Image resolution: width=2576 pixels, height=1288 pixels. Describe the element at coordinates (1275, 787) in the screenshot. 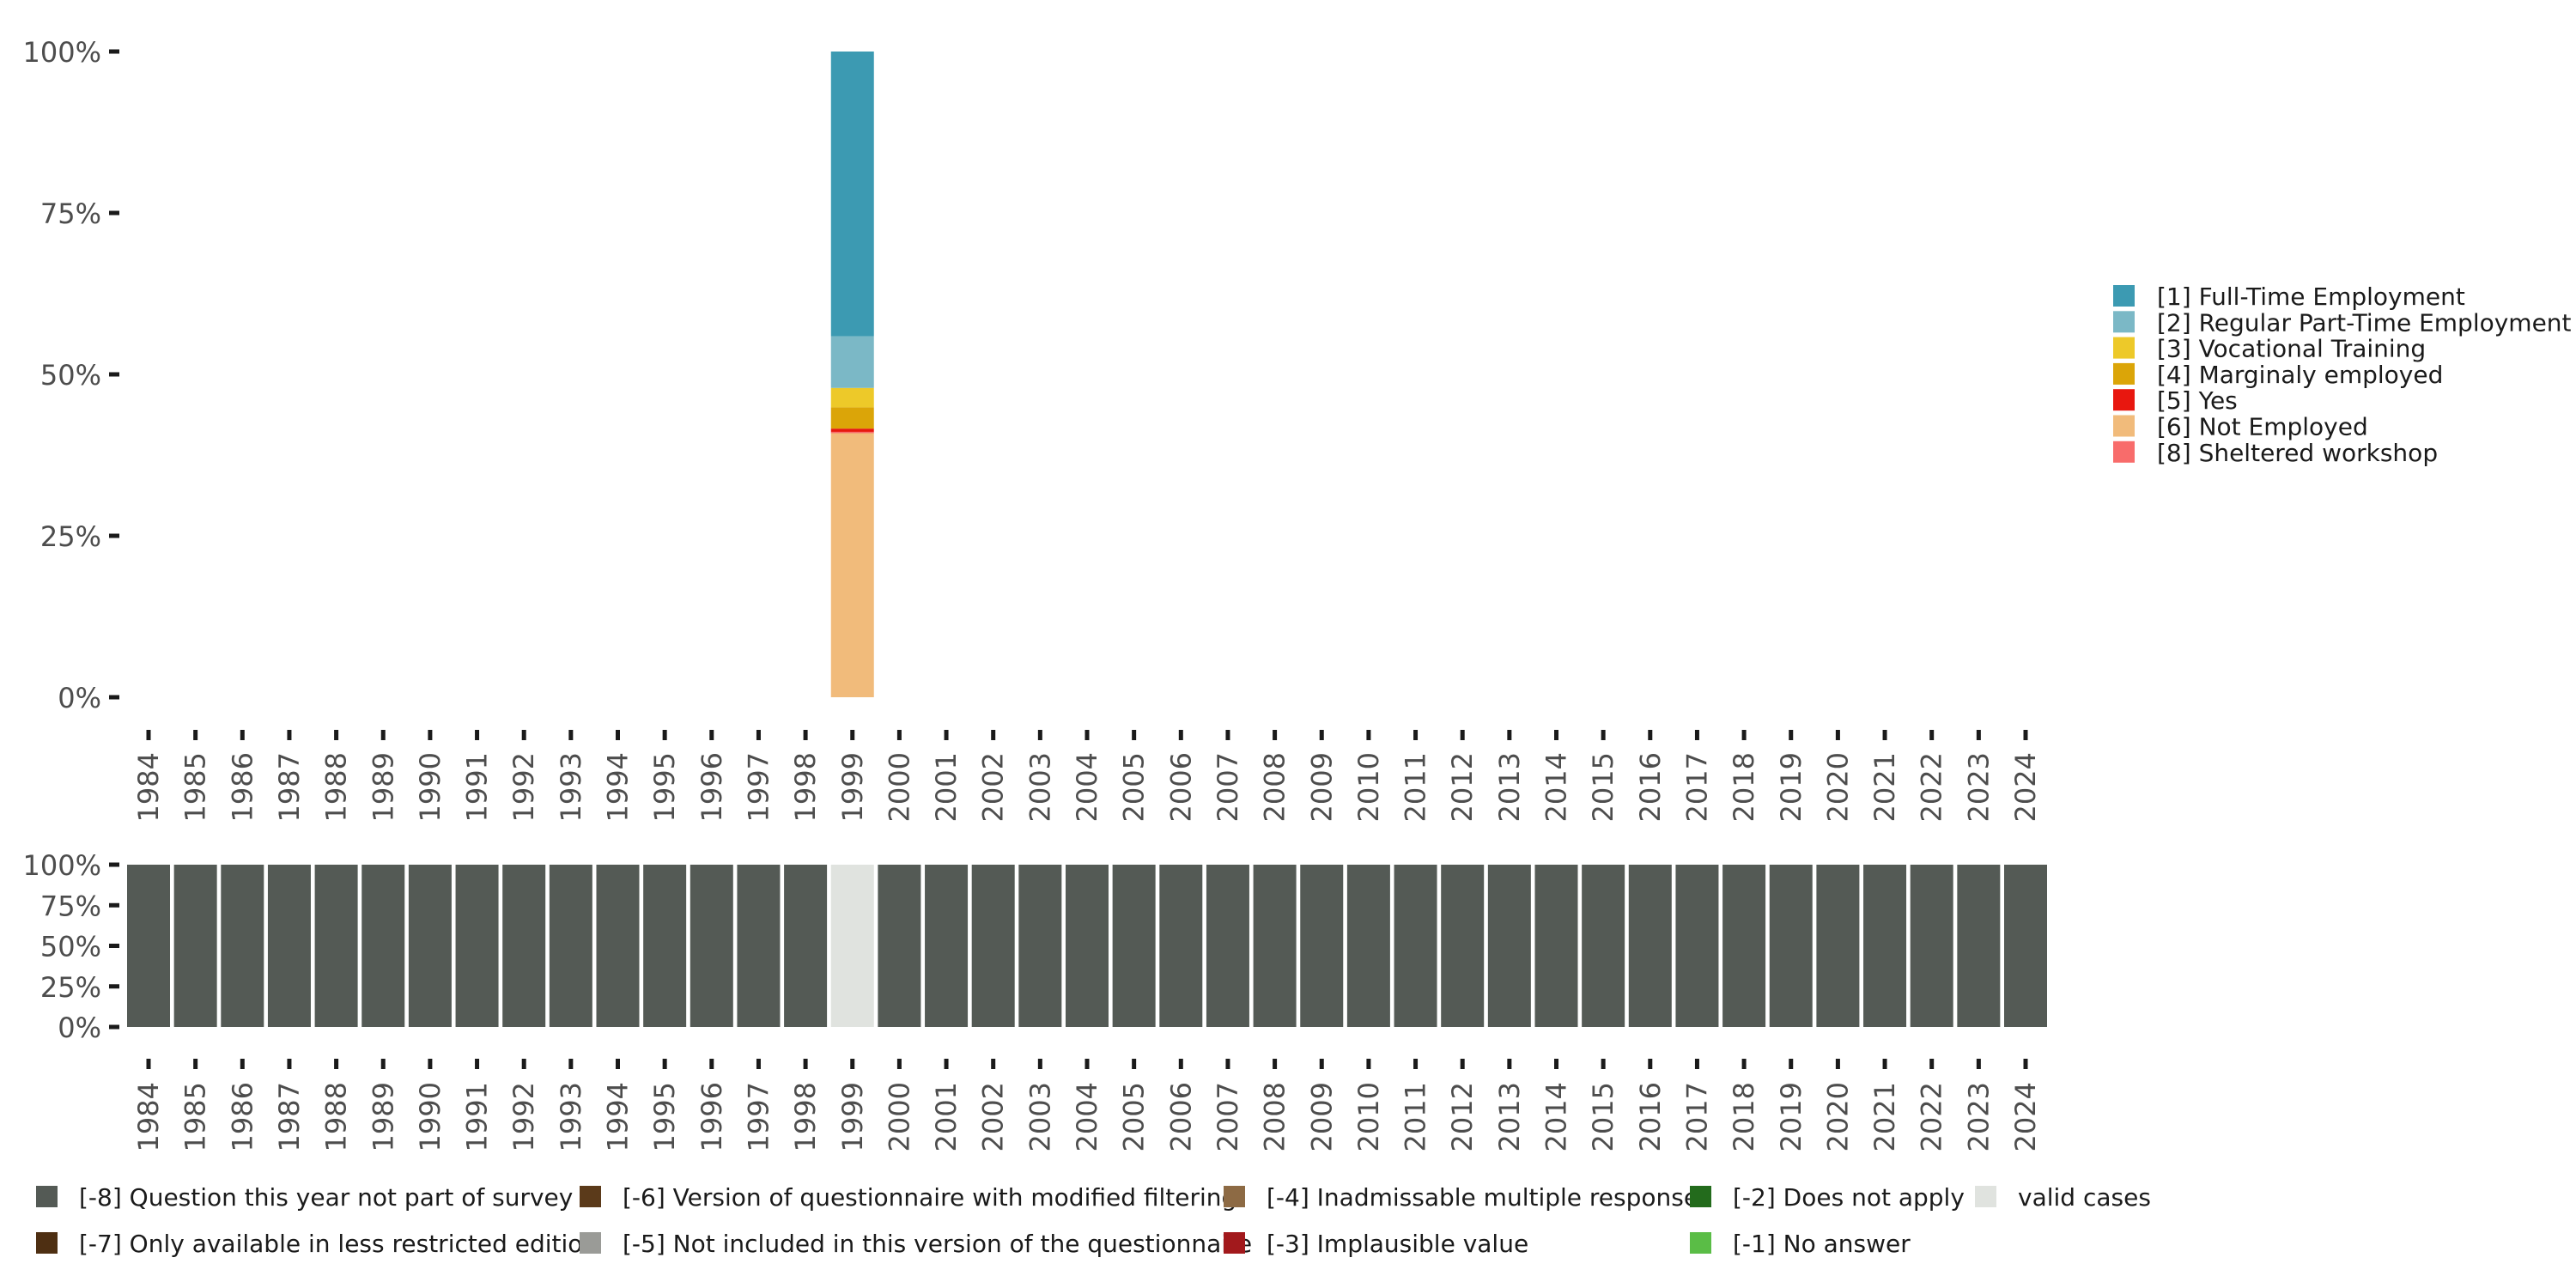

I see `x-tick-label: 2008` at that location.